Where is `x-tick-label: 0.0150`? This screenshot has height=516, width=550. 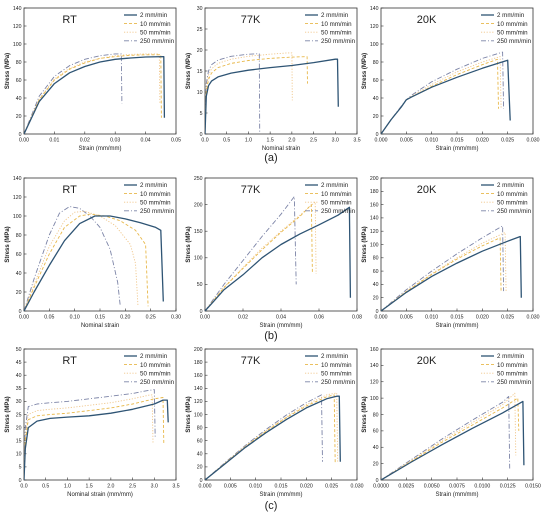 x-tick-label: 0.0150 is located at coordinates (533, 487).